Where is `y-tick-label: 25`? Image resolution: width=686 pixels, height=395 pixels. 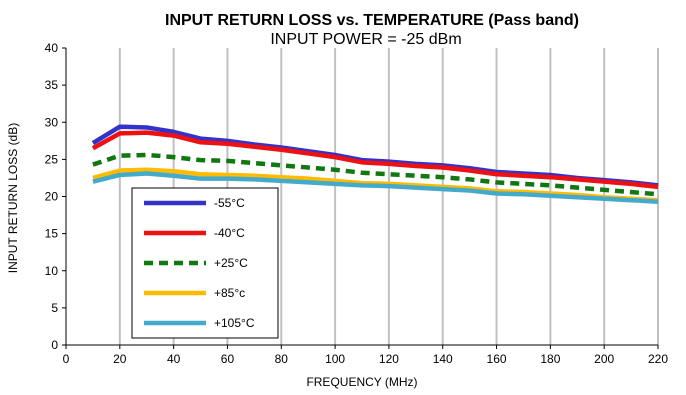
y-tick-label: 25 is located at coordinates (52, 159).